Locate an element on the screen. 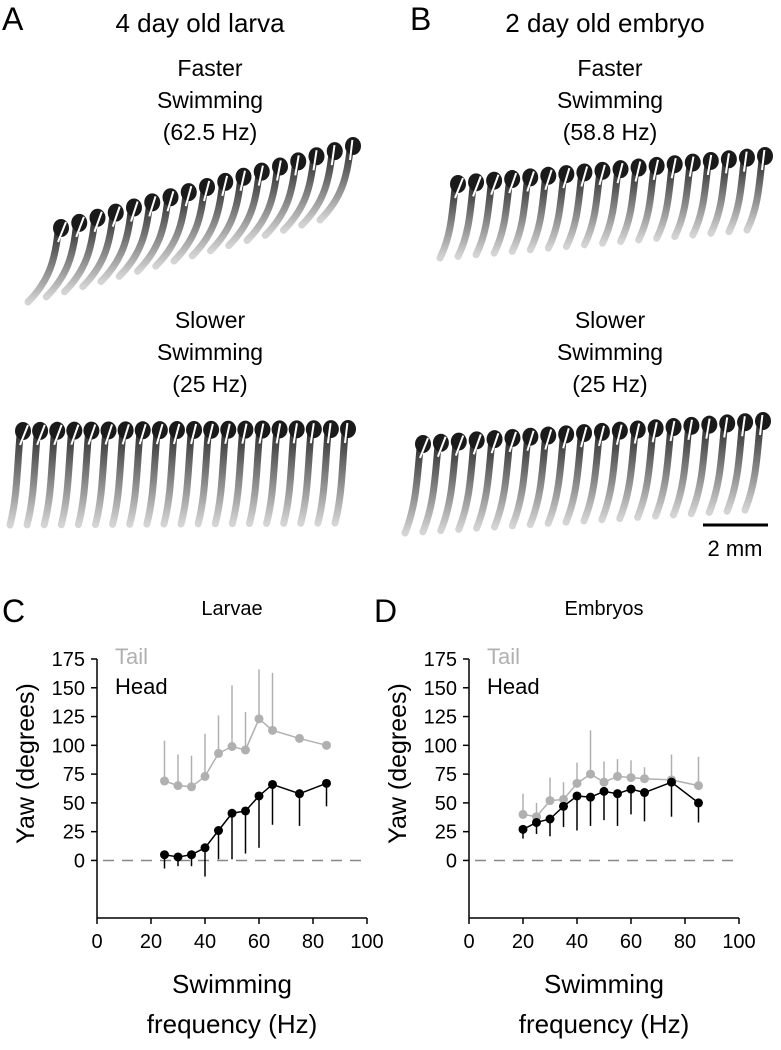  x-axis-label: frequency (Hz) is located at coordinates (604, 1024).